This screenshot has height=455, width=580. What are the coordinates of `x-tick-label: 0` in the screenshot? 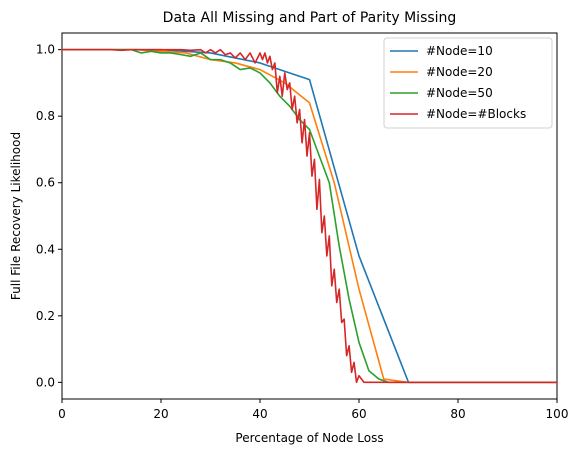 It's located at (62, 414).